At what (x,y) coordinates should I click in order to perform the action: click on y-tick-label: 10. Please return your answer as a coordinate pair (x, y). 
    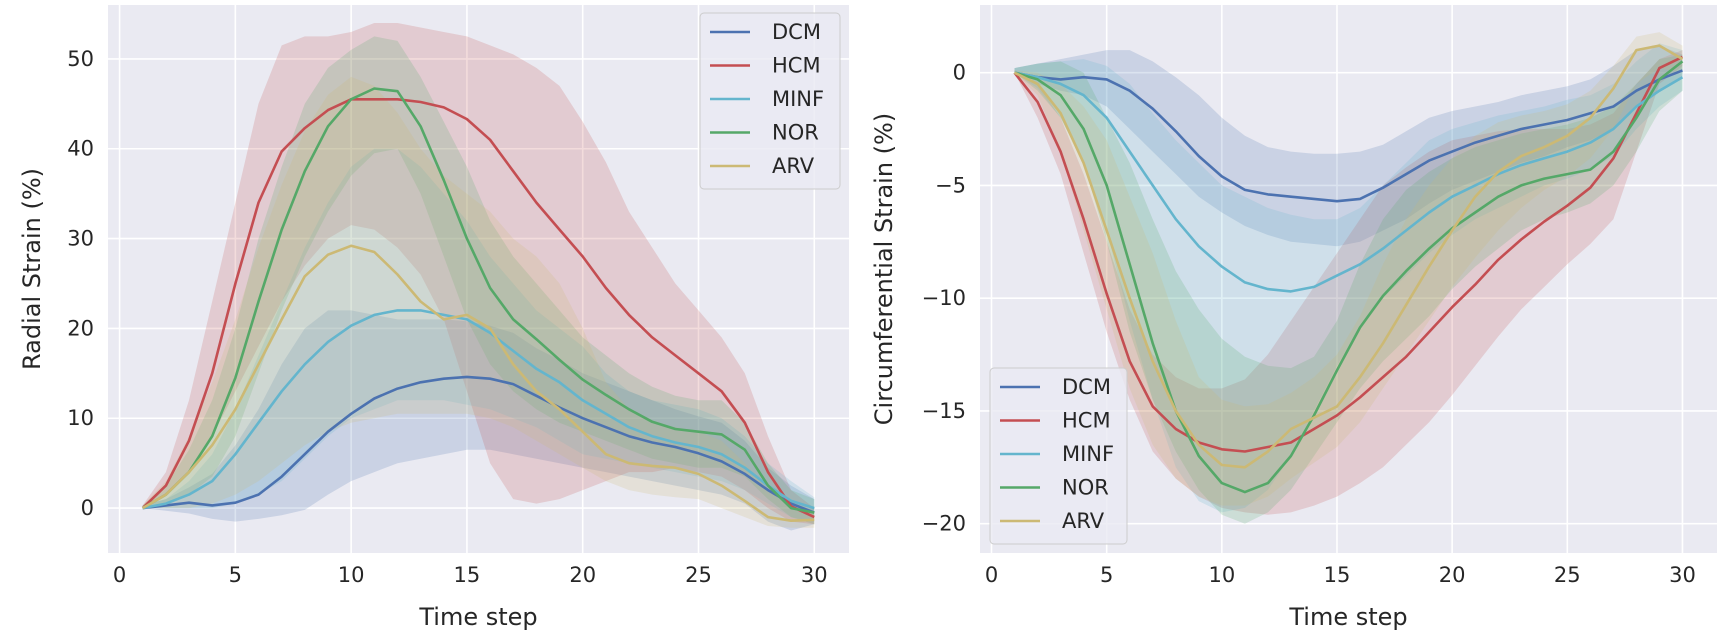
    Looking at the image, I should click on (80, 418).